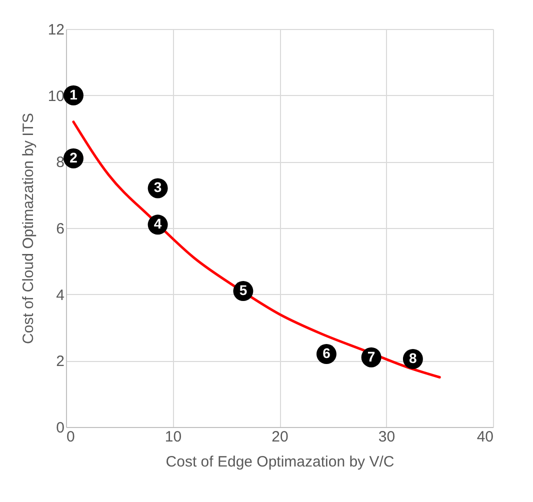 This screenshot has height=502, width=533. What do you see at coordinates (158, 224) in the screenshot?
I see `annotation: 4` at bounding box center [158, 224].